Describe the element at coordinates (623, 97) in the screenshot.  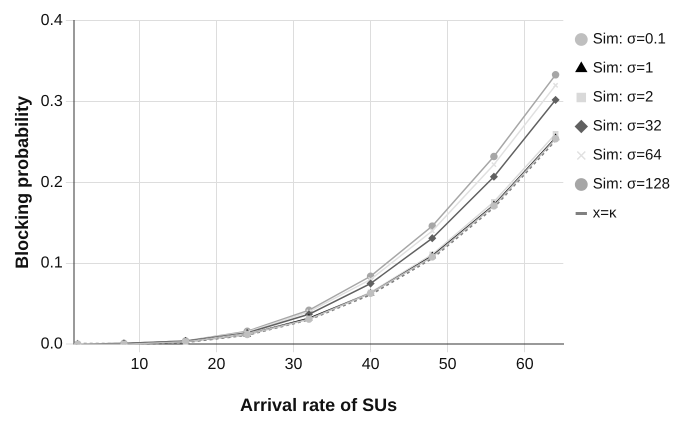
I see `legend-label: Sim: σ=2` at that location.